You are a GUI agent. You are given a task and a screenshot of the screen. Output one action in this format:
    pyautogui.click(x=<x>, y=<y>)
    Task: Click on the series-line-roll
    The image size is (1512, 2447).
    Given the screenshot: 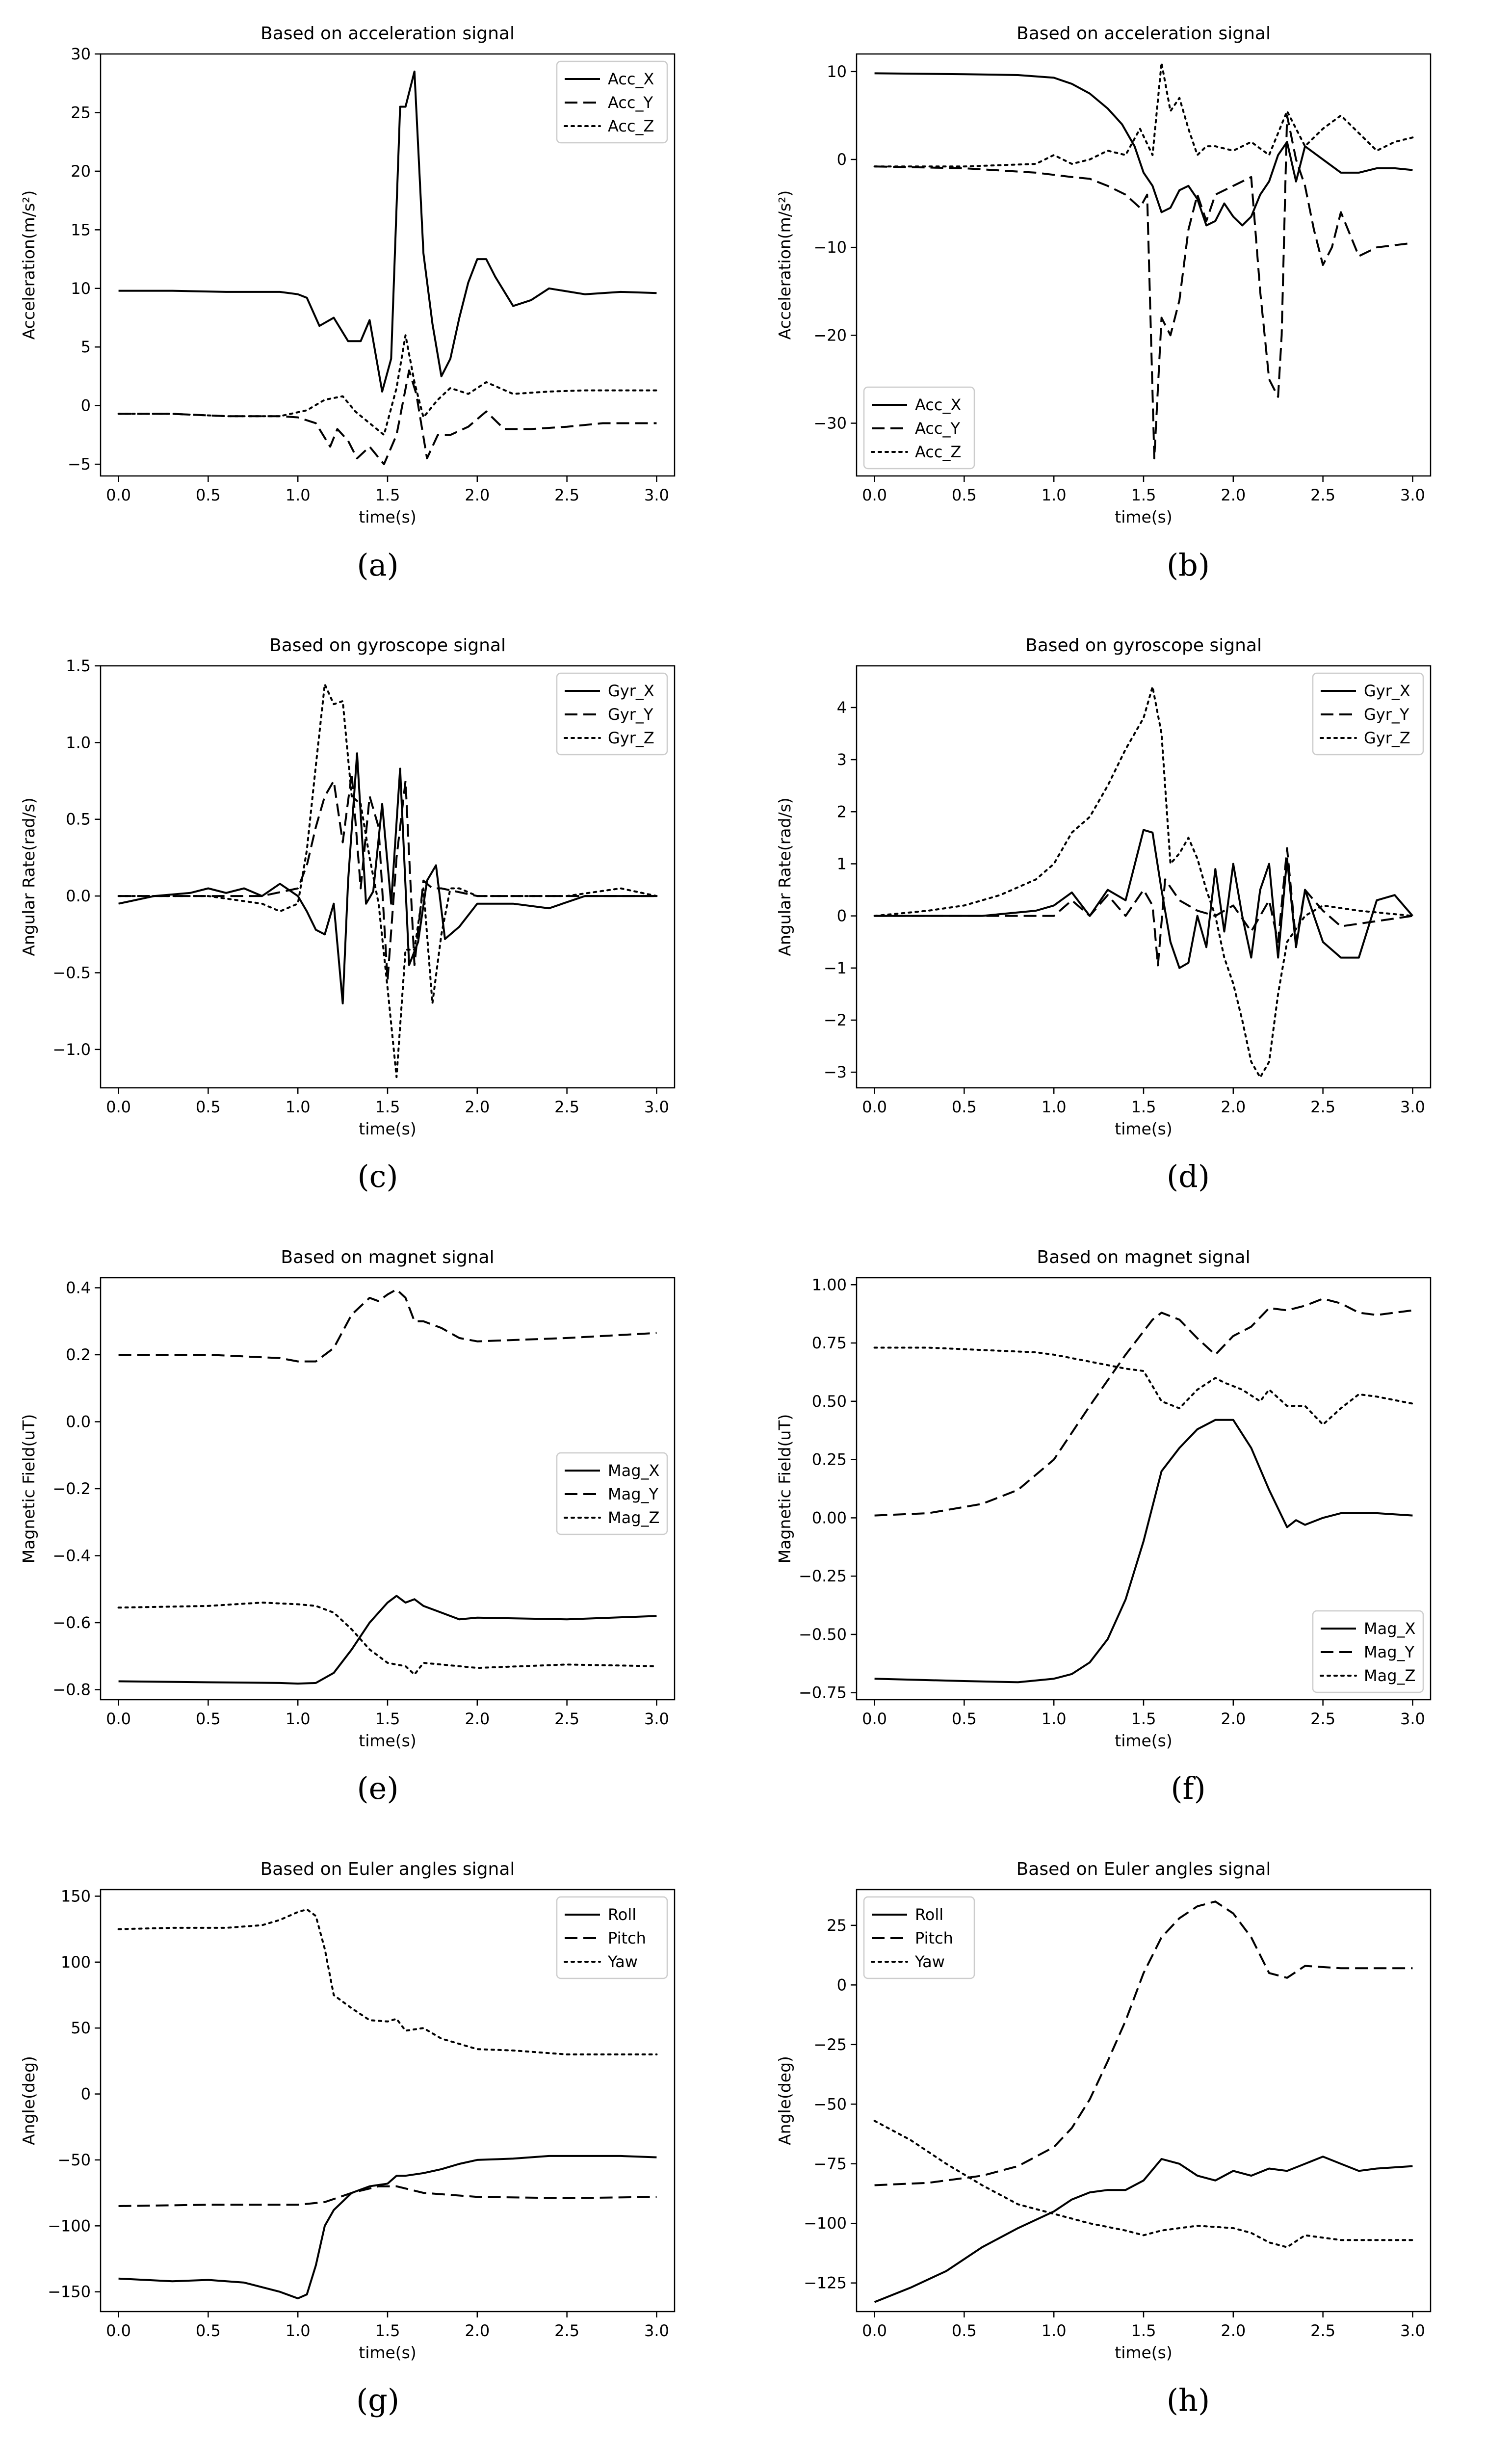 What is the action you would take?
    pyautogui.click(x=1144, y=2230)
    